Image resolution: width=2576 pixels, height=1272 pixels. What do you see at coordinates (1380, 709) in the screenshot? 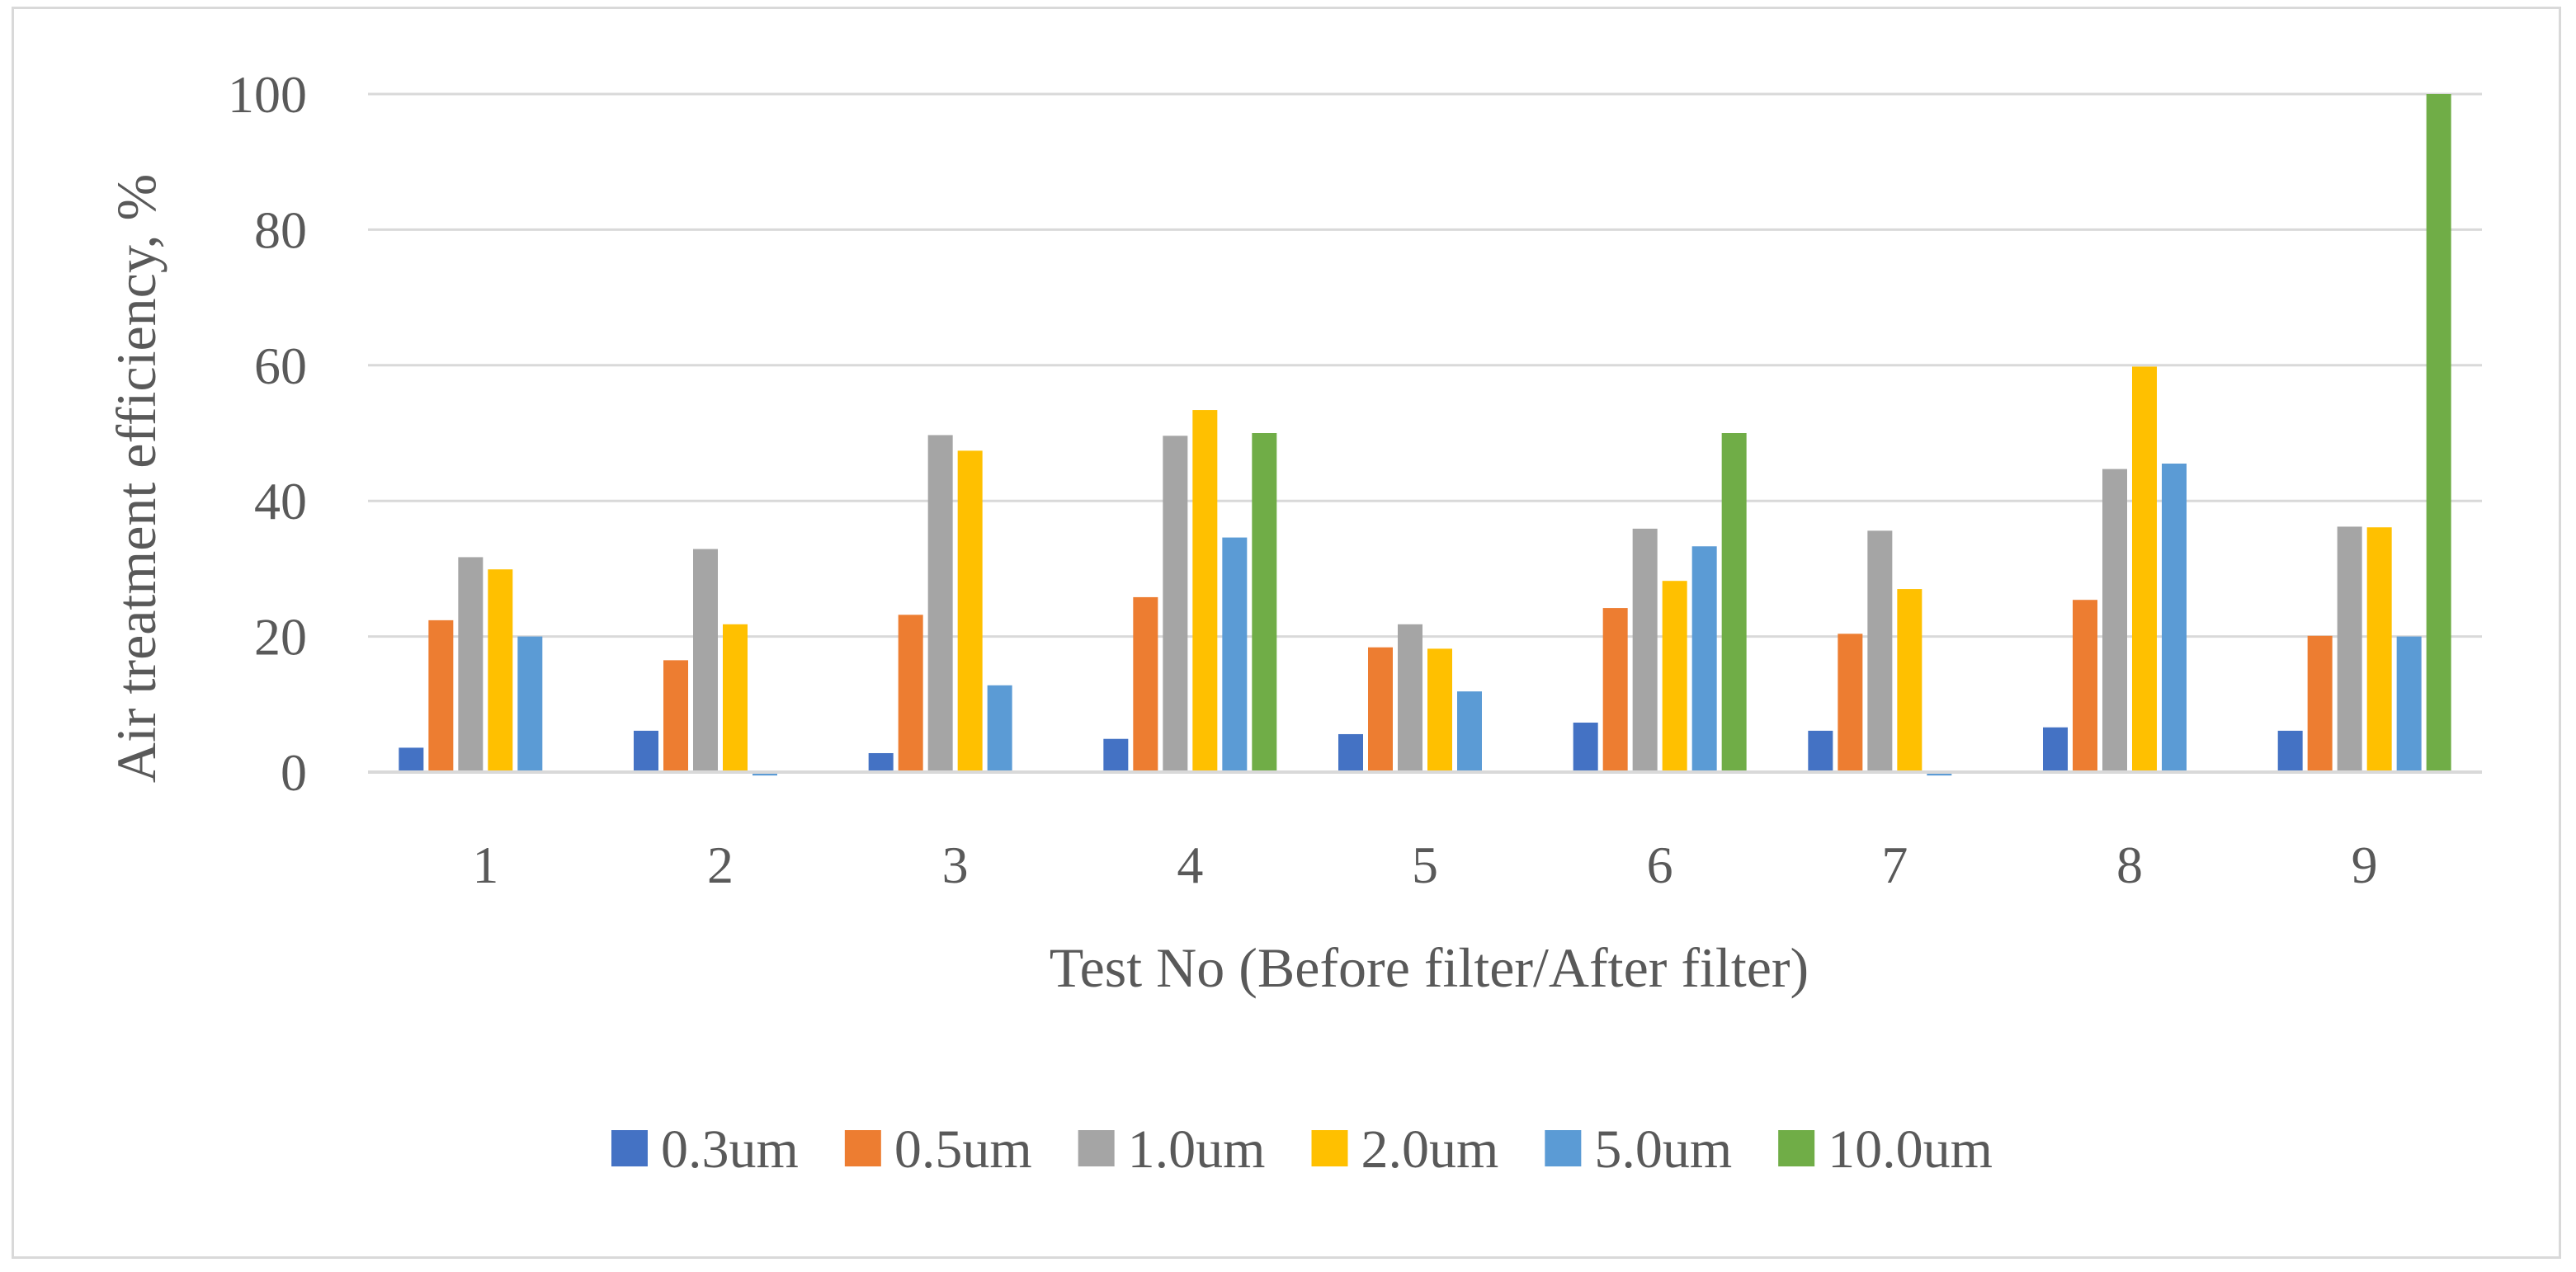
I see `bar-0.5um-test-5` at bounding box center [1380, 709].